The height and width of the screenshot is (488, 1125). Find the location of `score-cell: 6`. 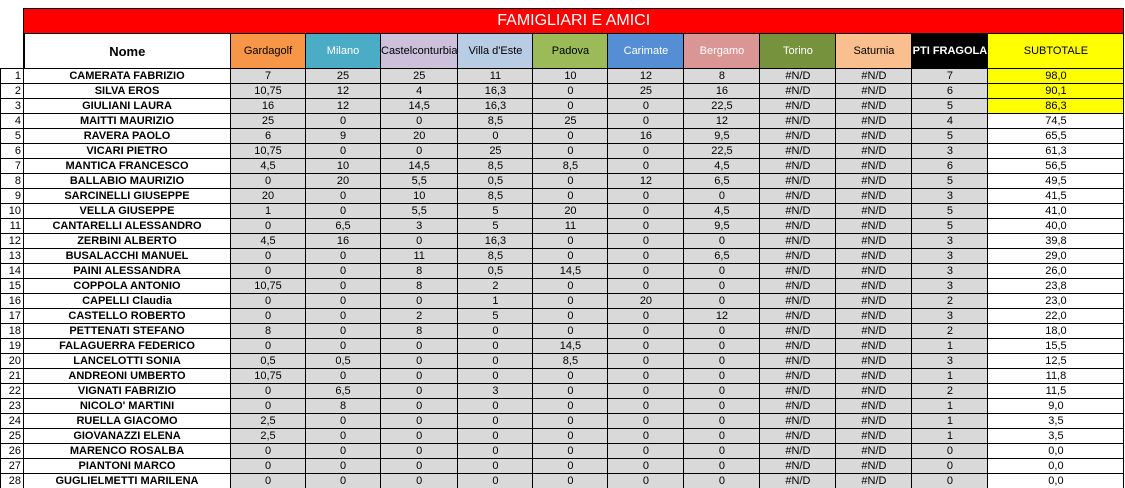

score-cell: 6 is located at coordinates (950, 91).